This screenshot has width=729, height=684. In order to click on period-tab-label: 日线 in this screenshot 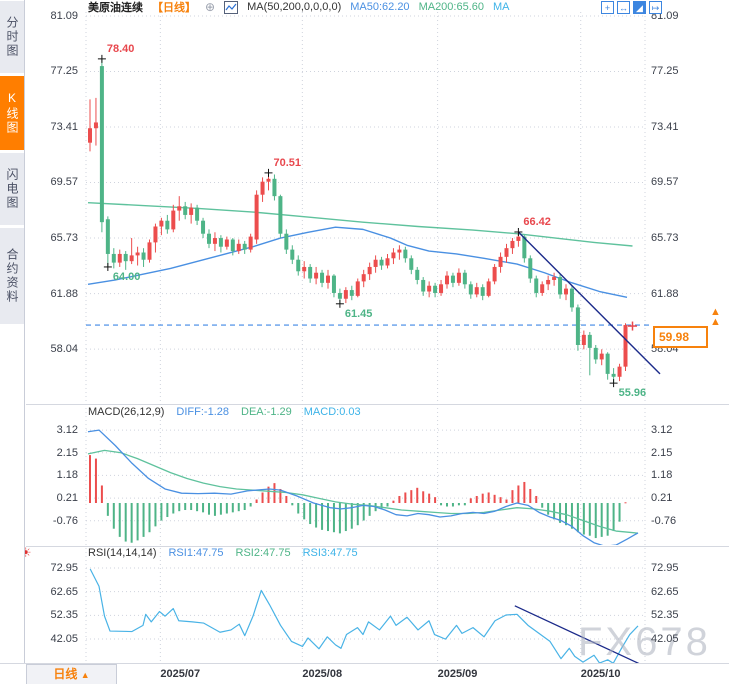, I will do `click(65, 674)`.